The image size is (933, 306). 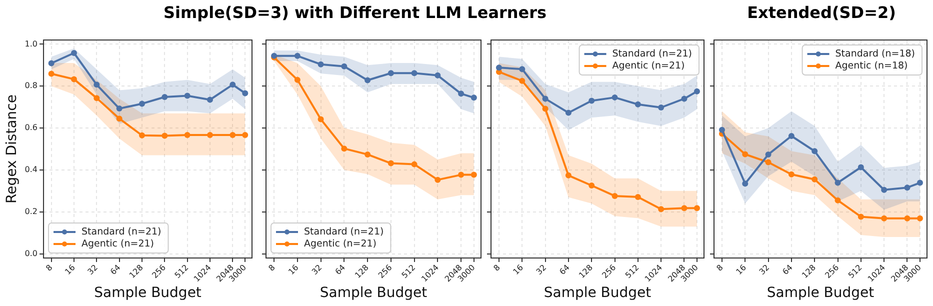 I want to click on chart-title: Extended(SD=2), so click(x=821, y=13).